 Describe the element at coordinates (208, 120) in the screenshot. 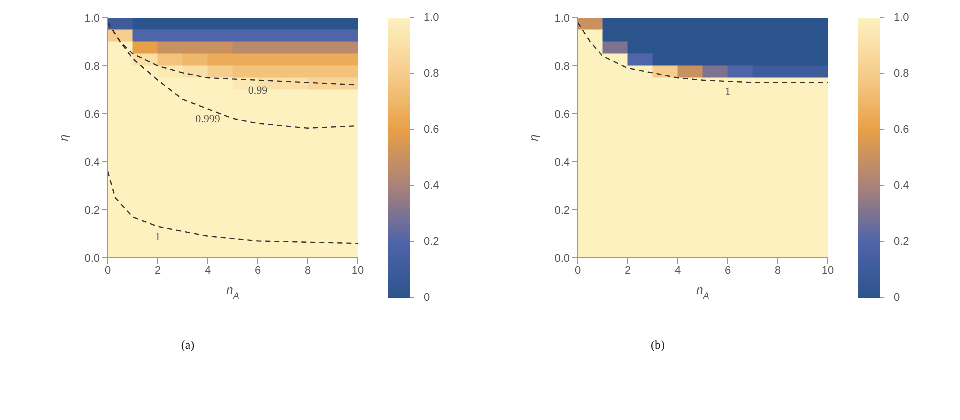

I see `annotation: 0.999` at that location.